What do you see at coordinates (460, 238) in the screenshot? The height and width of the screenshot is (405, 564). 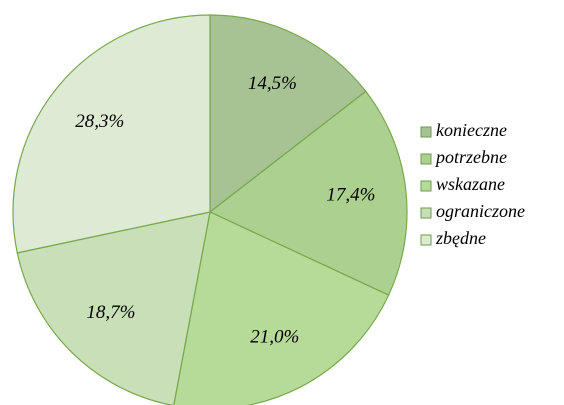 I see `legend-label: zbędne` at bounding box center [460, 238].